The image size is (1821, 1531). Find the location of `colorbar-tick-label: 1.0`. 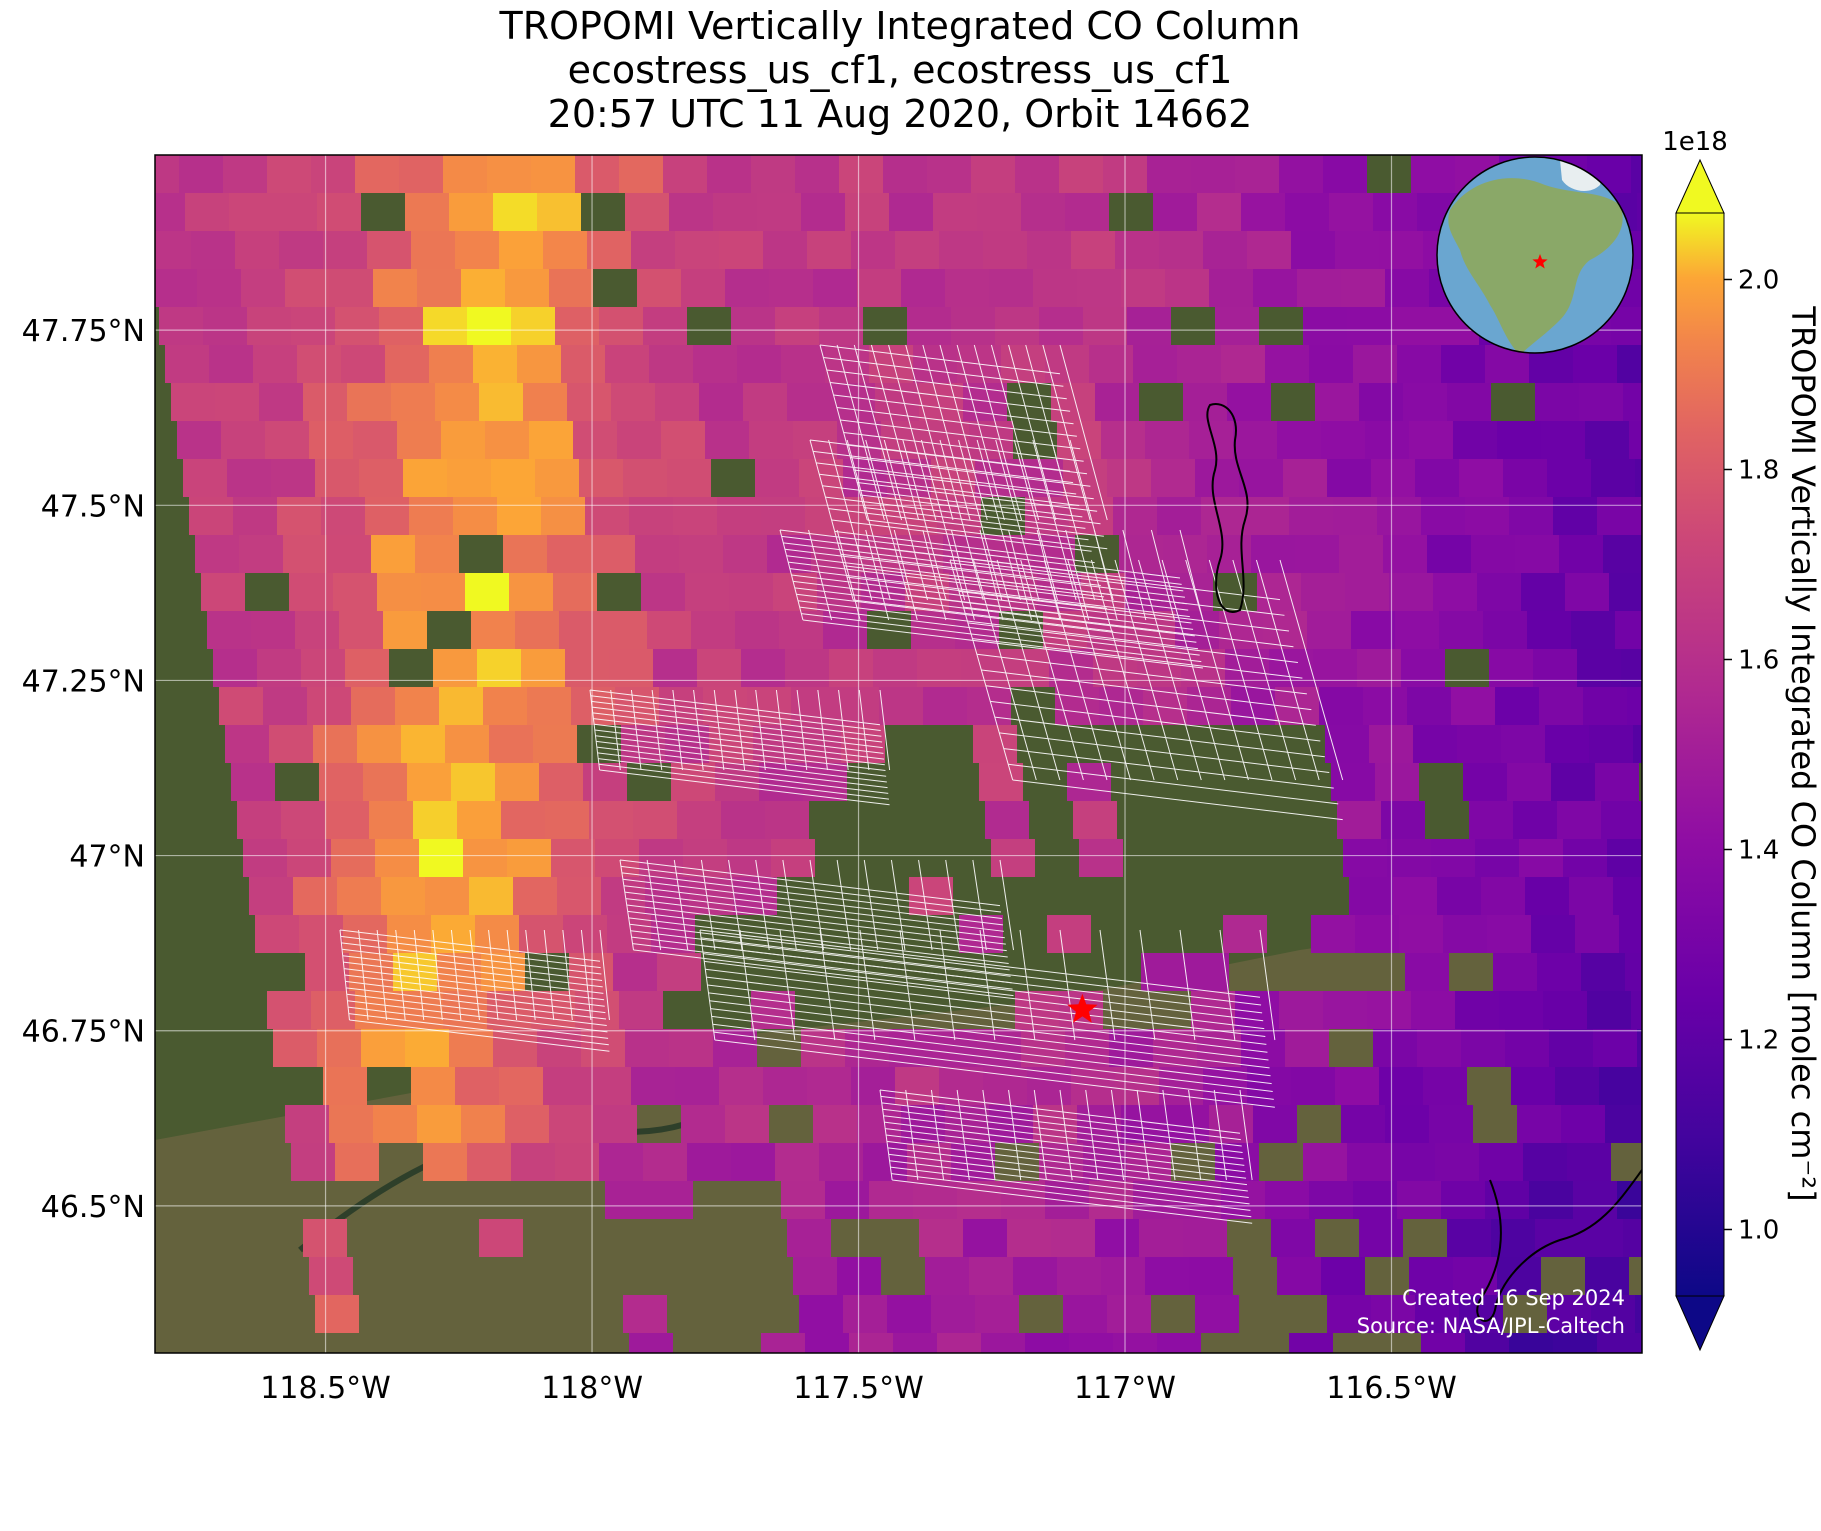

colorbar-tick-label: 1.0 is located at coordinates (1758, 1231).